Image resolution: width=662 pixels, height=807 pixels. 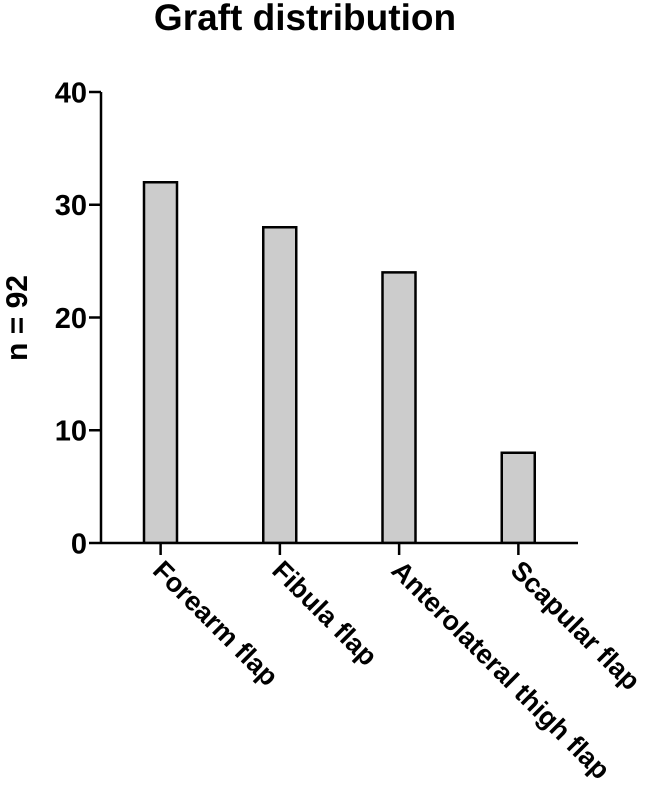 I want to click on y-tick-label: 0, so click(x=78, y=544).